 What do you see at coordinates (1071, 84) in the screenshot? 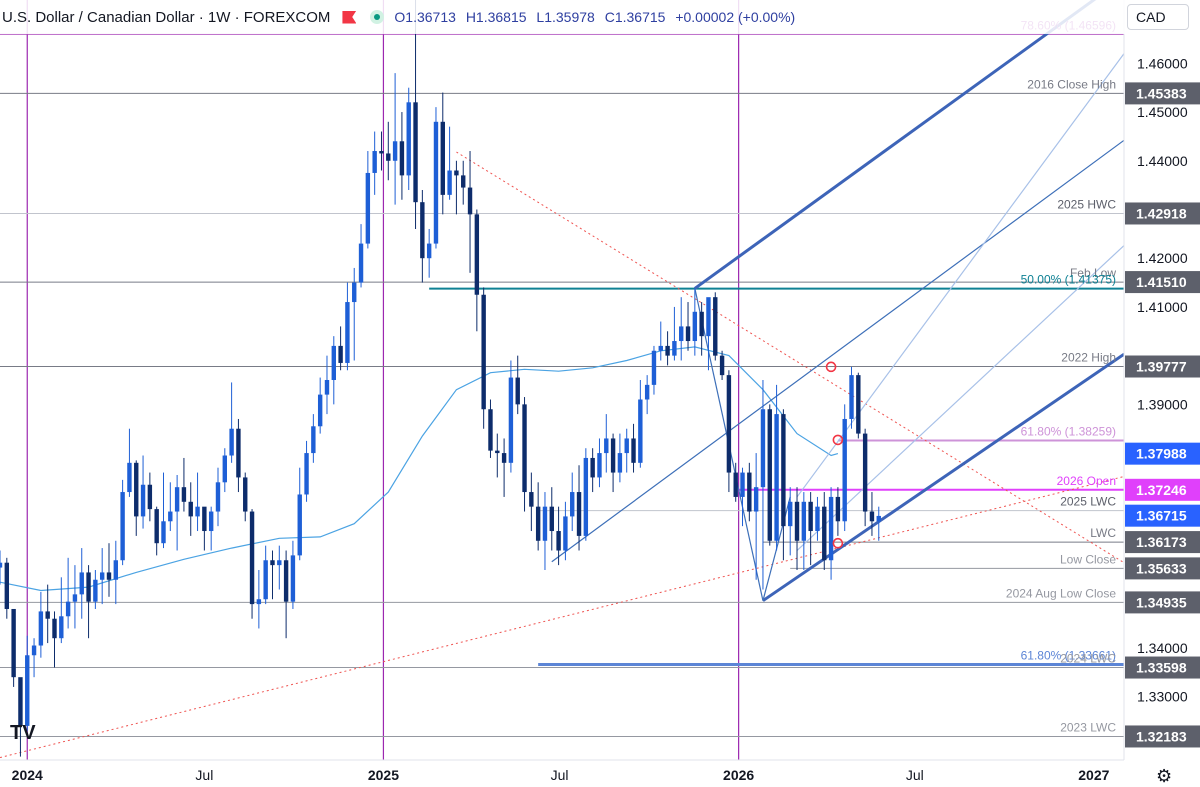
I see `level-label: 2016 Close High` at bounding box center [1071, 84].